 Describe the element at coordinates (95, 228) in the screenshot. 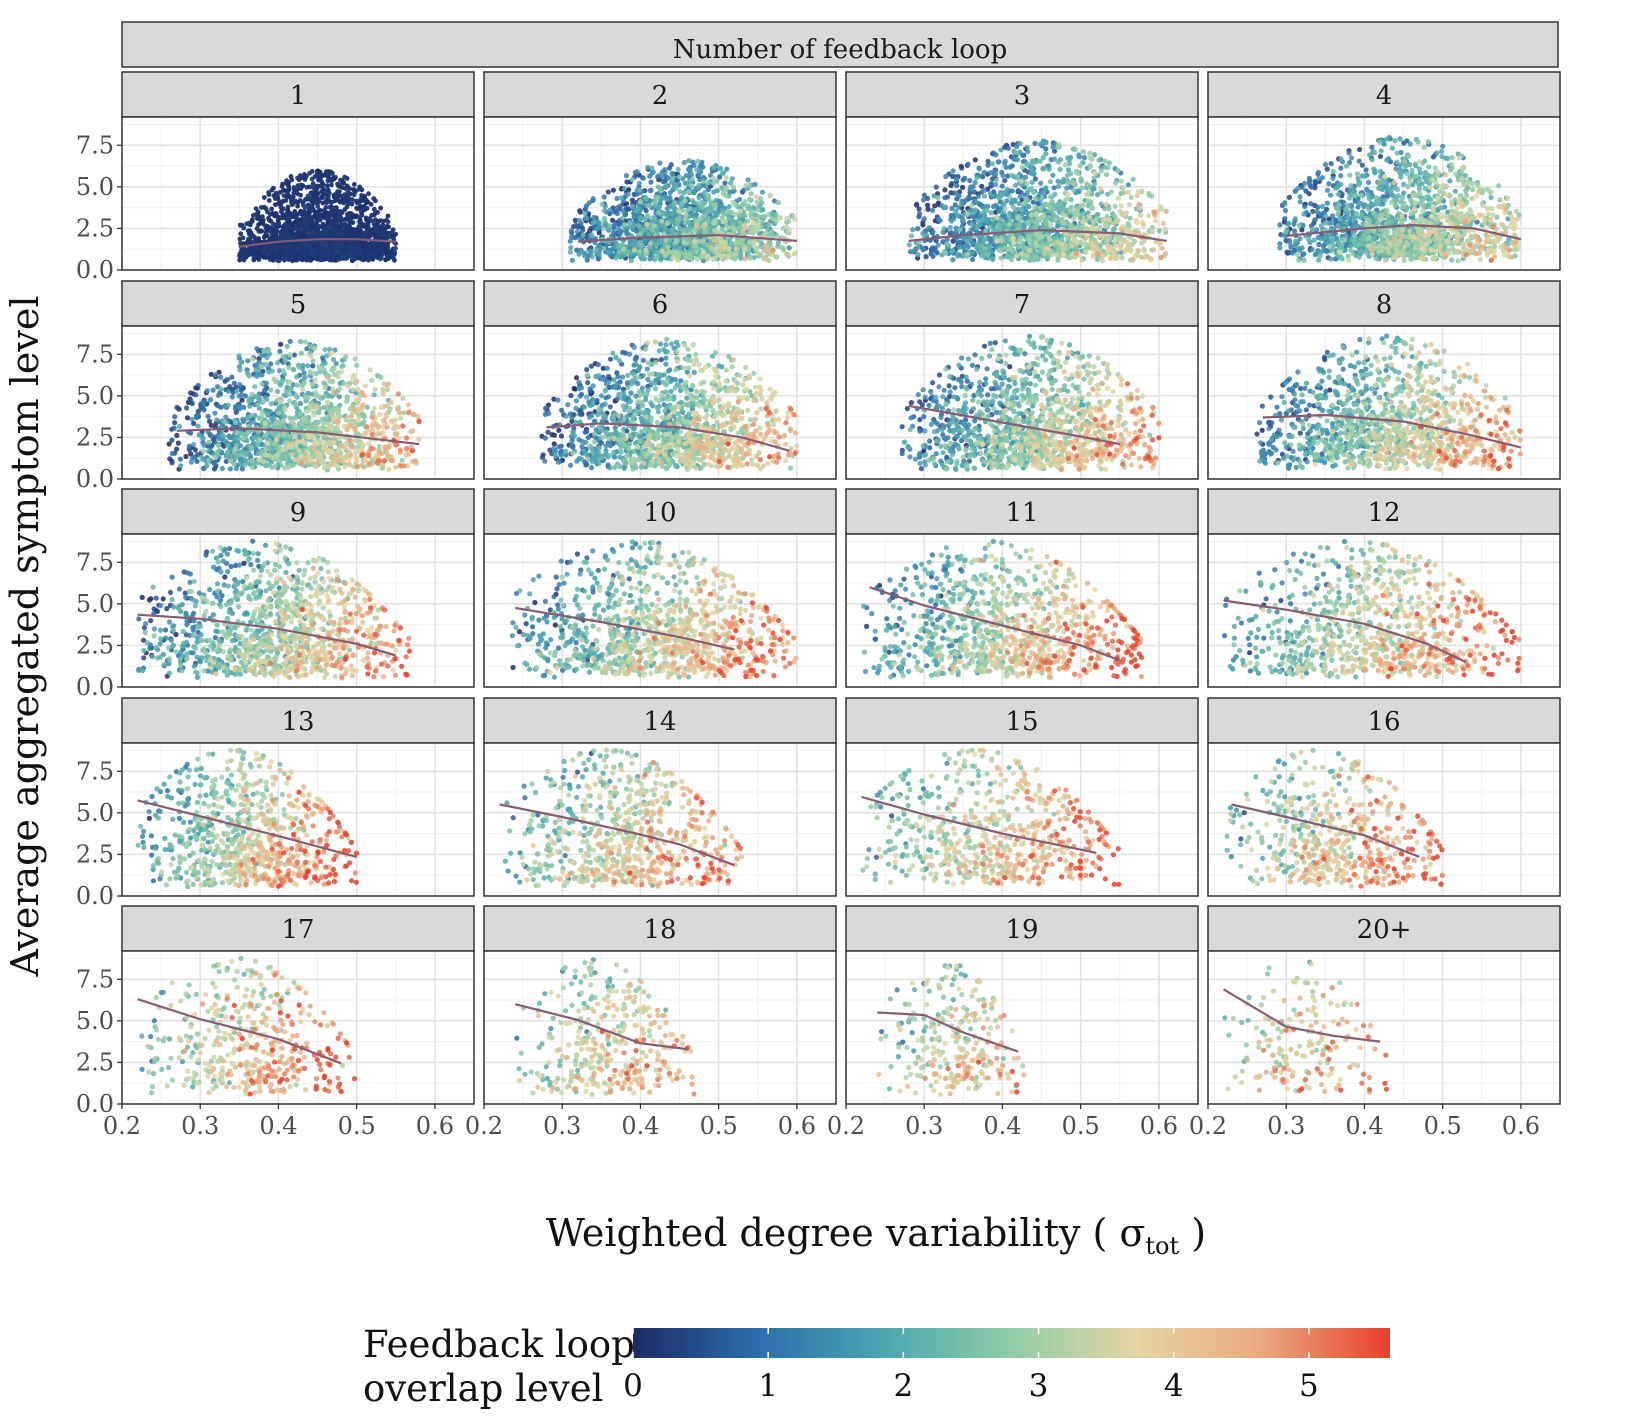

I see `y-tick-label: 2.5` at that location.